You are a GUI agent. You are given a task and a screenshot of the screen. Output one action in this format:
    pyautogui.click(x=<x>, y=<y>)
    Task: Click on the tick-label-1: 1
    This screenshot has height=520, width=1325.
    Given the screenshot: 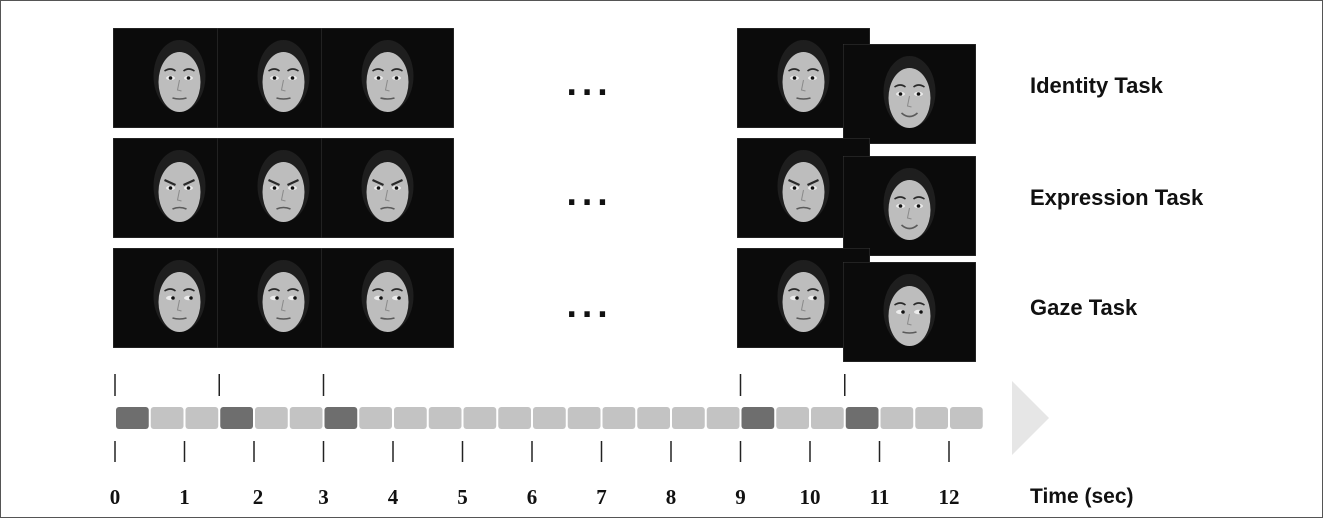 What is the action you would take?
    pyautogui.click(x=184, y=497)
    